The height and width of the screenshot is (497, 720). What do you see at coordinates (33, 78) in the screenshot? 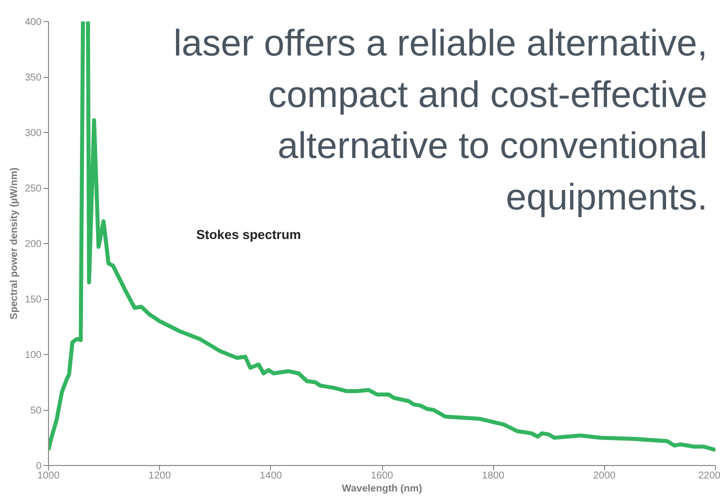
I see `y-tick-label: 350` at bounding box center [33, 78].